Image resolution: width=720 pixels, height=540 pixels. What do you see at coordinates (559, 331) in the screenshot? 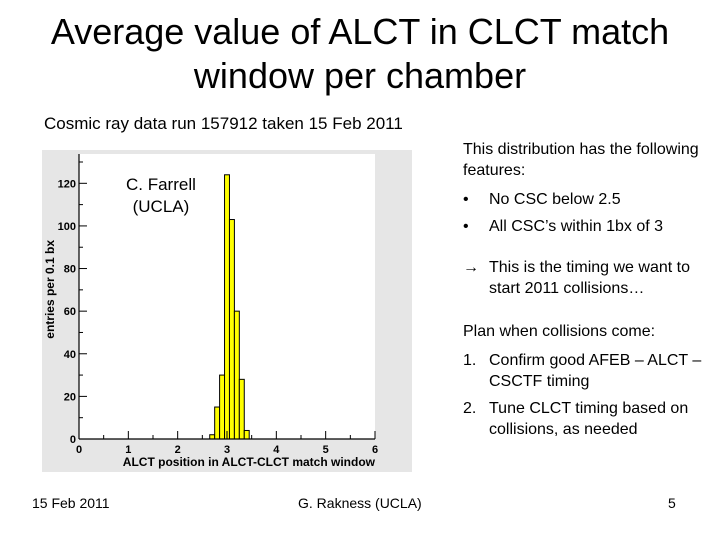
I see `plan-heading: Plan when collisions come:` at bounding box center [559, 331].